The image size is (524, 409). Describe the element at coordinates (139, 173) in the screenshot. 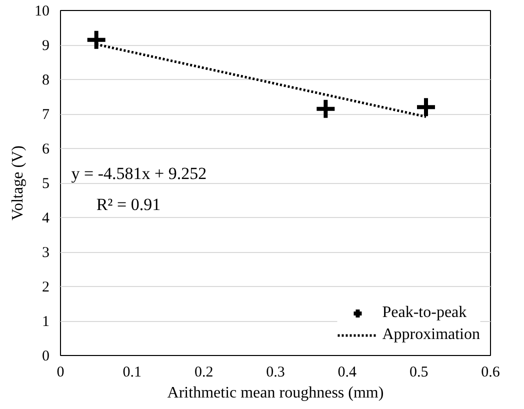

I see `annotation: y = -4.581x + 9.252` at that location.